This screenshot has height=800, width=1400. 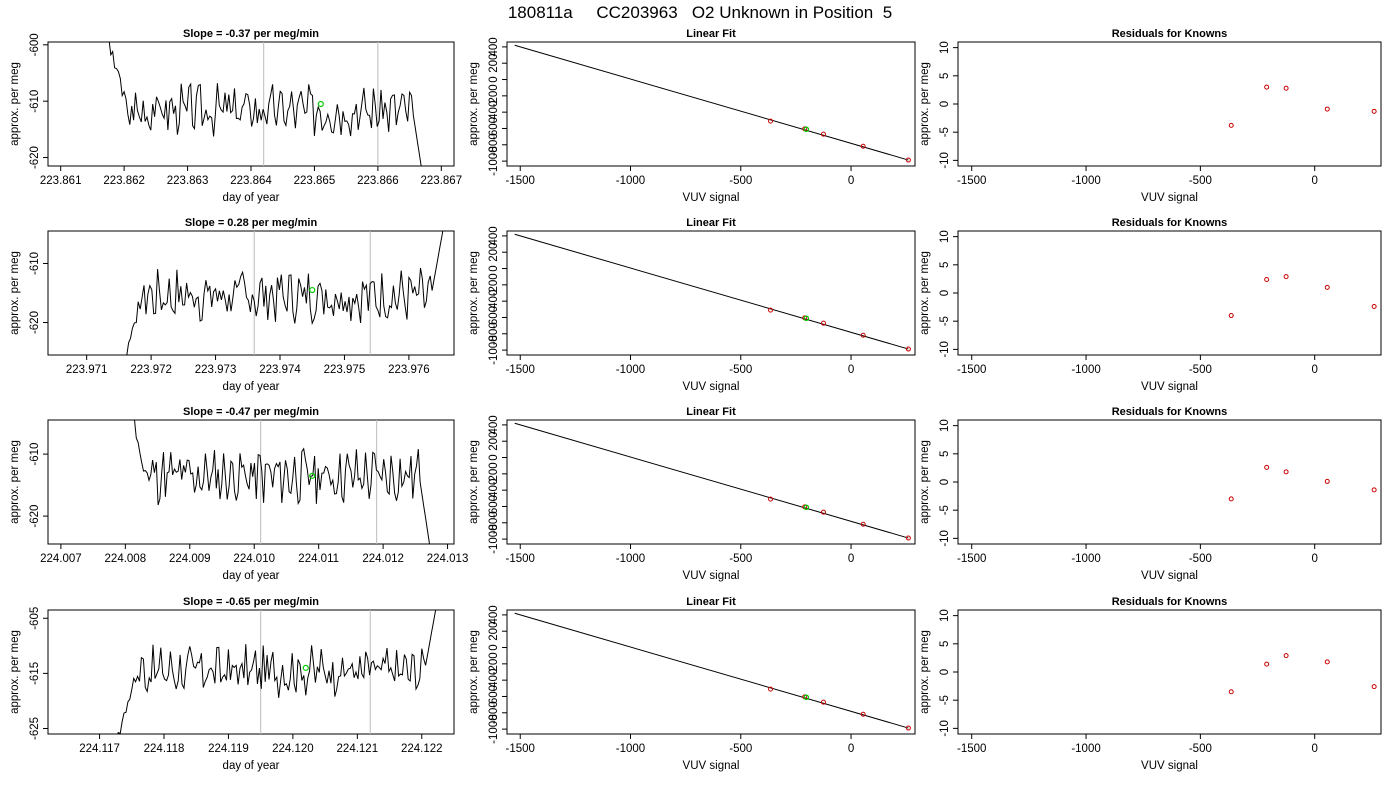 I want to click on x-tick-label: 224.121, so click(x=358, y=749).